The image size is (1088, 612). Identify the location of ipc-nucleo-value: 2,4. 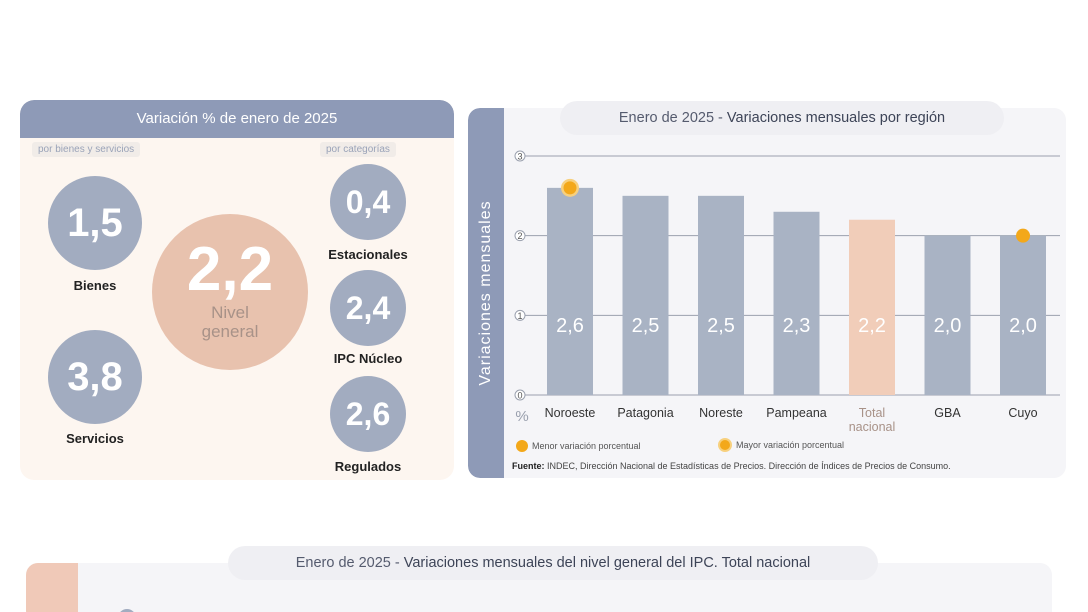
(368, 307).